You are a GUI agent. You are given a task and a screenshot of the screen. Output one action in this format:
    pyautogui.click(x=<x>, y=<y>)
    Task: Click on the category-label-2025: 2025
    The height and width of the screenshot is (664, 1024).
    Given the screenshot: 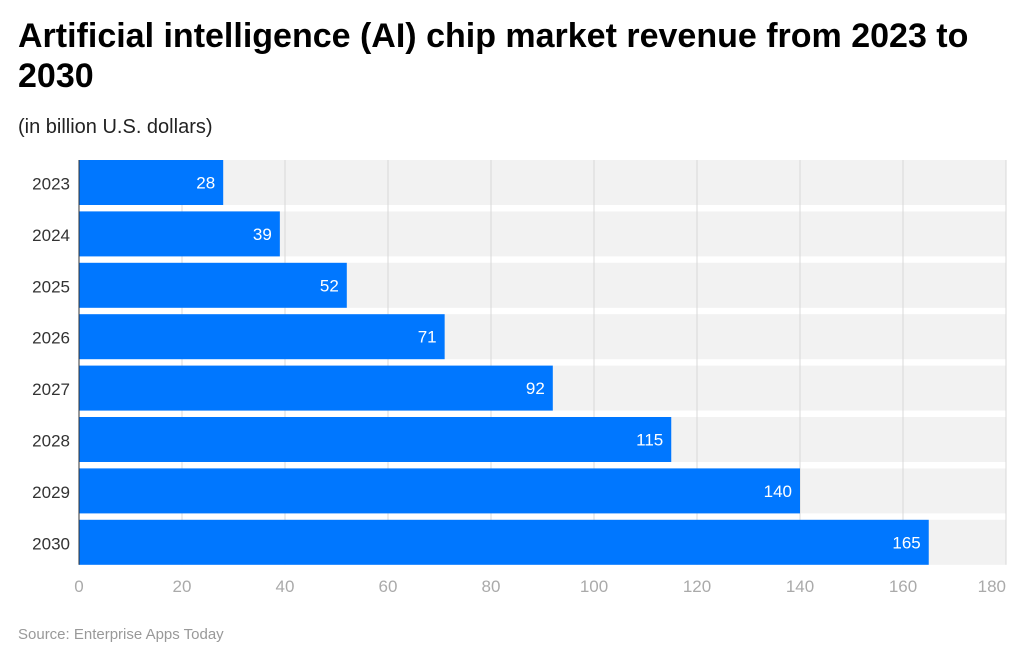 What is the action you would take?
    pyautogui.click(x=51, y=286)
    